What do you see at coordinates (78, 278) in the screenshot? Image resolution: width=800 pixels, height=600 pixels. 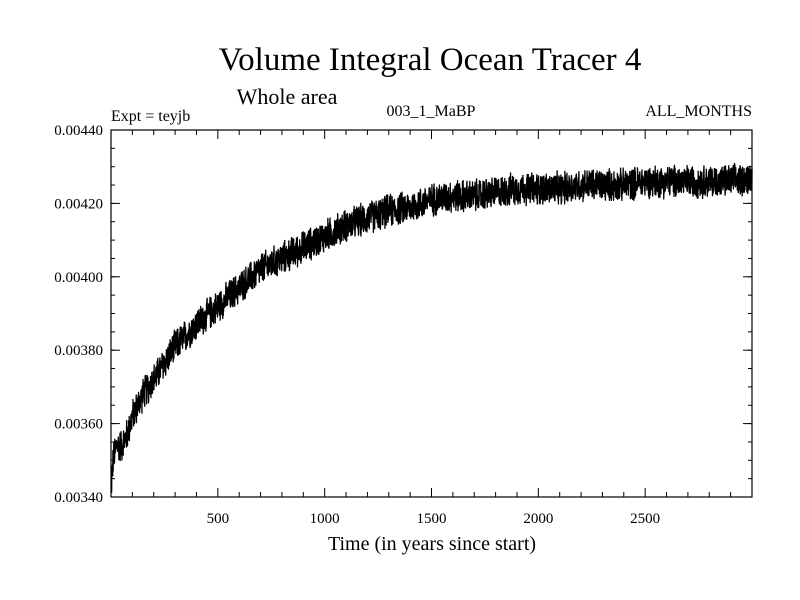 I see `y-tick-label: 0.00400` at bounding box center [78, 278].